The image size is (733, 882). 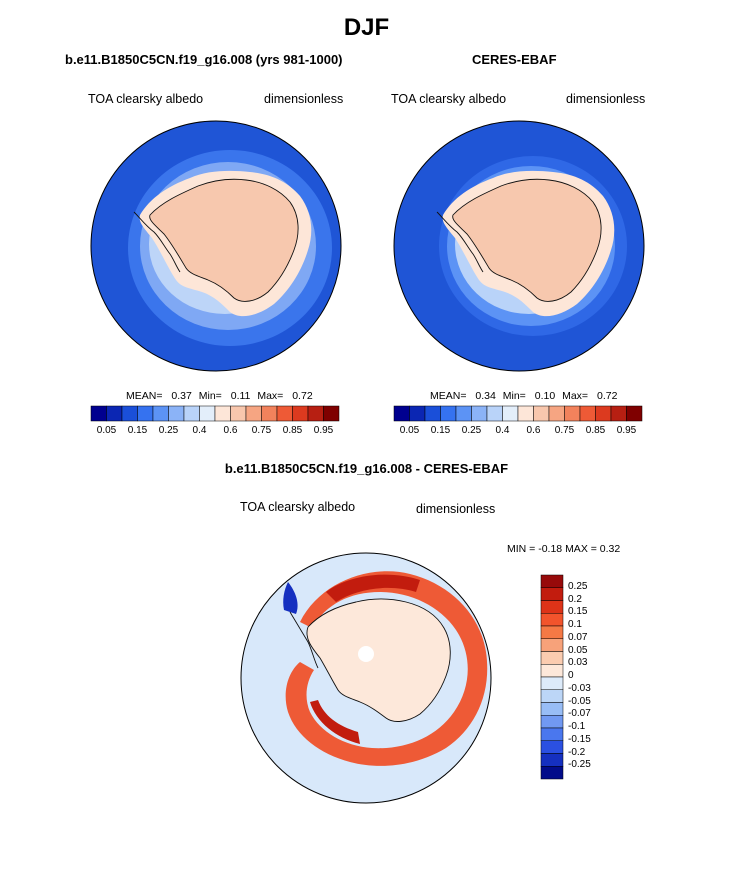 I want to click on colorbar-tick-label: 0.1, so click(x=575, y=624).